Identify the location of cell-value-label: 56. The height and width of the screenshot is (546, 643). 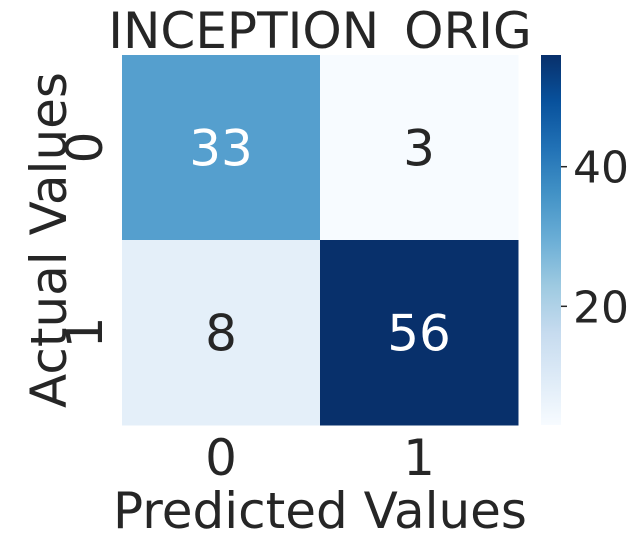
(419, 334).